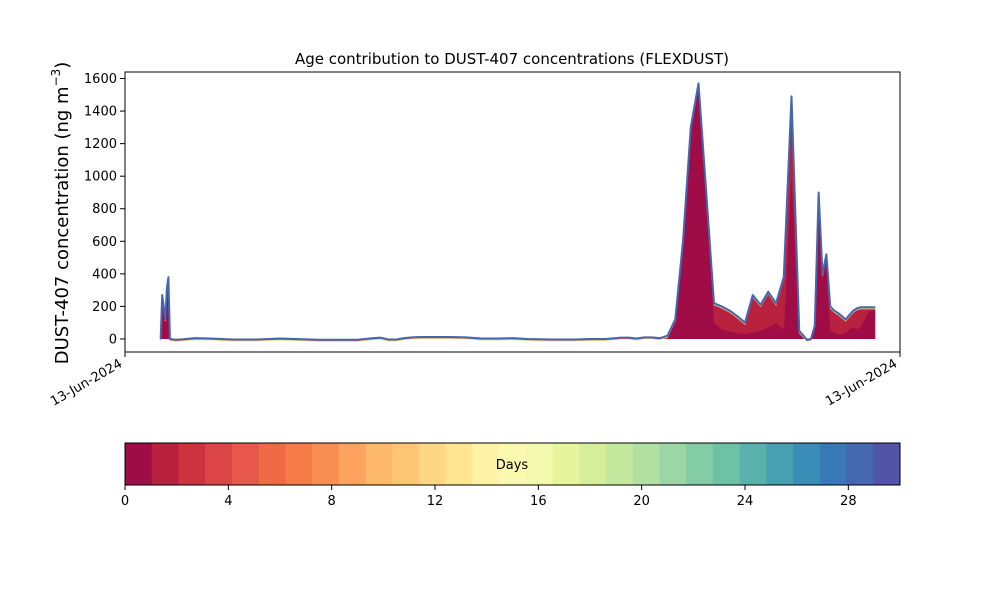 This screenshot has width=1000, height=600. What do you see at coordinates (61, 213) in the screenshot?
I see `y-axis-label: DUST-407 concentration (ng m−3)` at bounding box center [61, 213].